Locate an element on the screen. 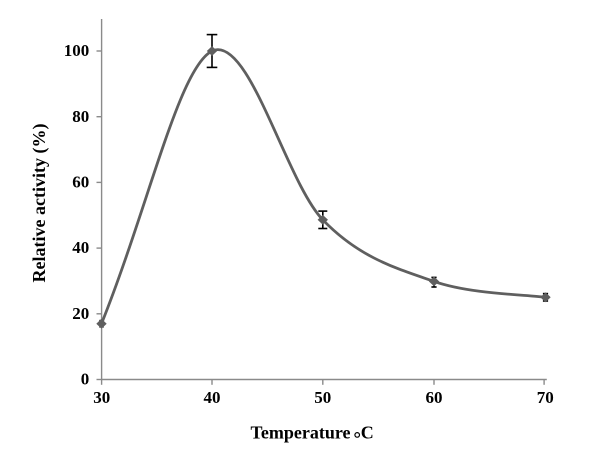 Image resolution: width=611 pixels, height=473 pixels. svg-text: 70 is located at coordinates (545, 397).